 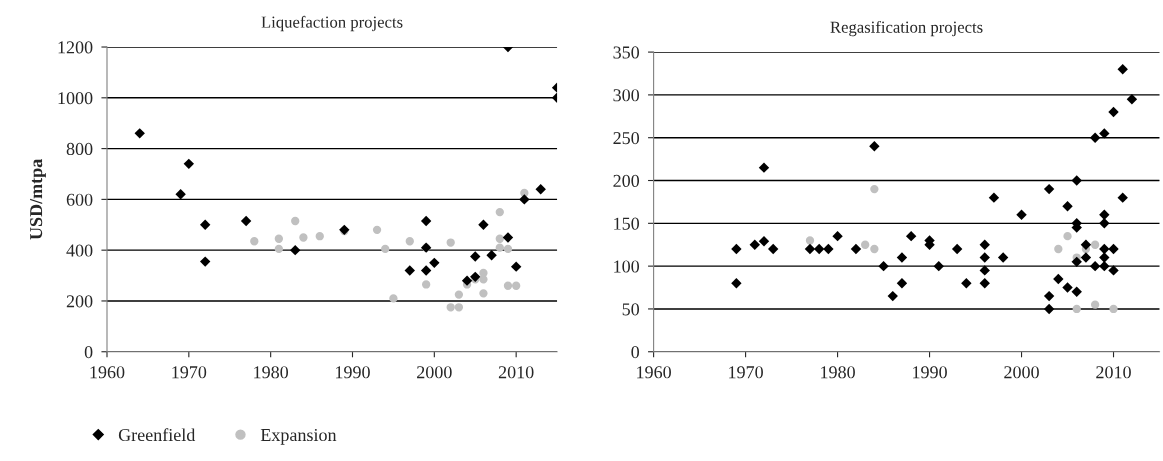 What do you see at coordinates (79, 250) in the screenshot?
I see `y-tick-label: 400` at bounding box center [79, 250].